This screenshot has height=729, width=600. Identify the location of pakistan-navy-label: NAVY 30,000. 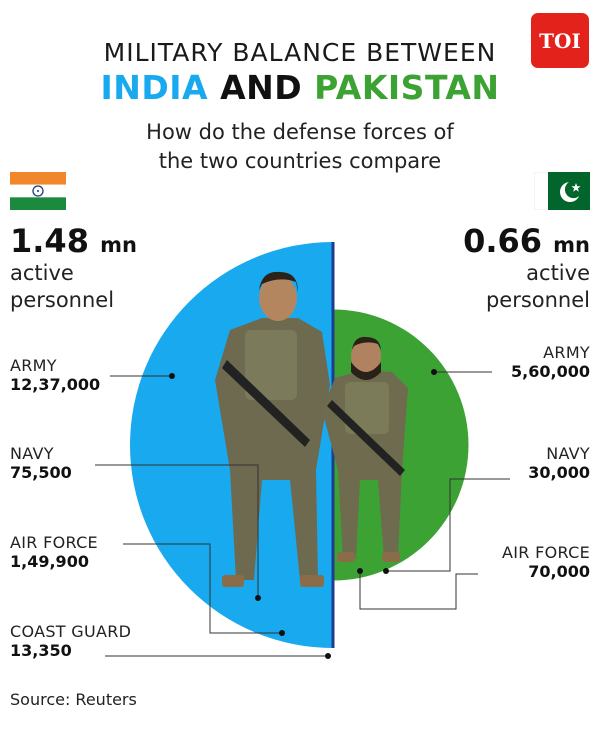
(559, 463).